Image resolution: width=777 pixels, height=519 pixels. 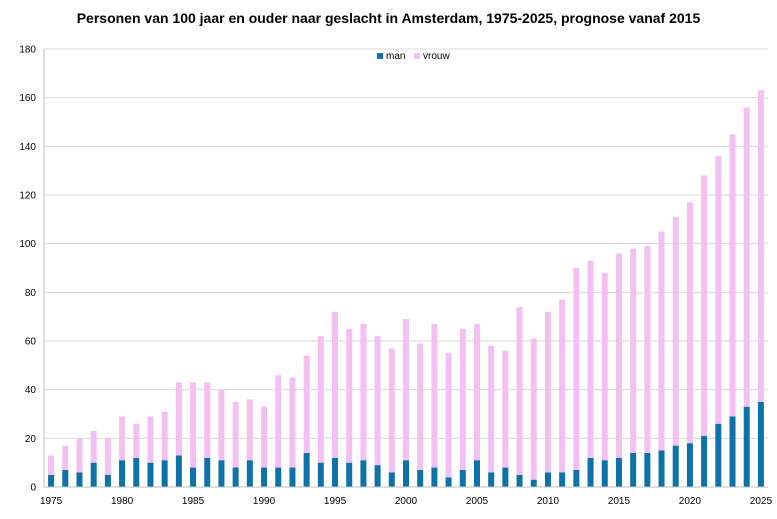 I want to click on legend-swatch-man, so click(x=380, y=56).